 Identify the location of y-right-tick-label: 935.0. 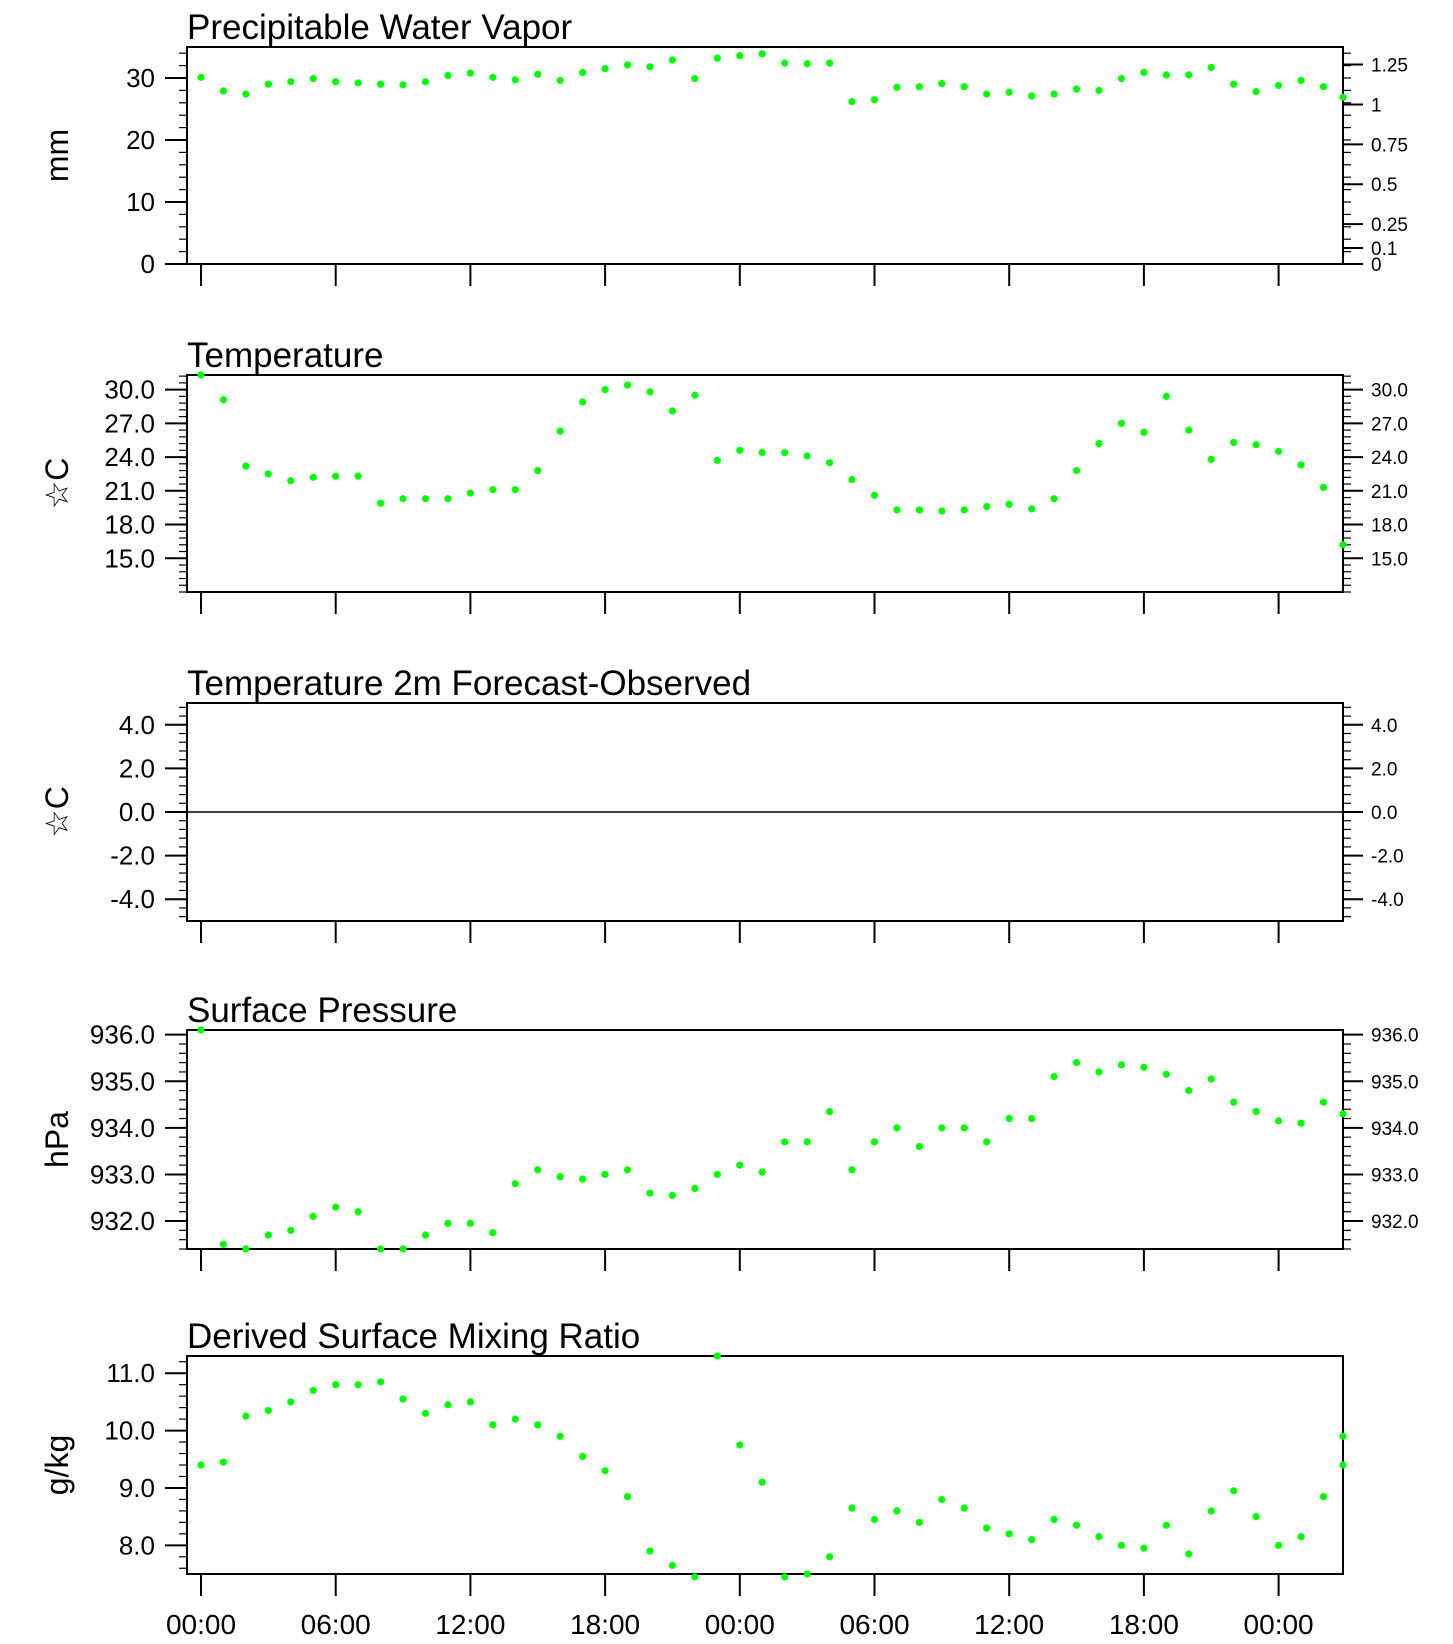
(1395, 1082).